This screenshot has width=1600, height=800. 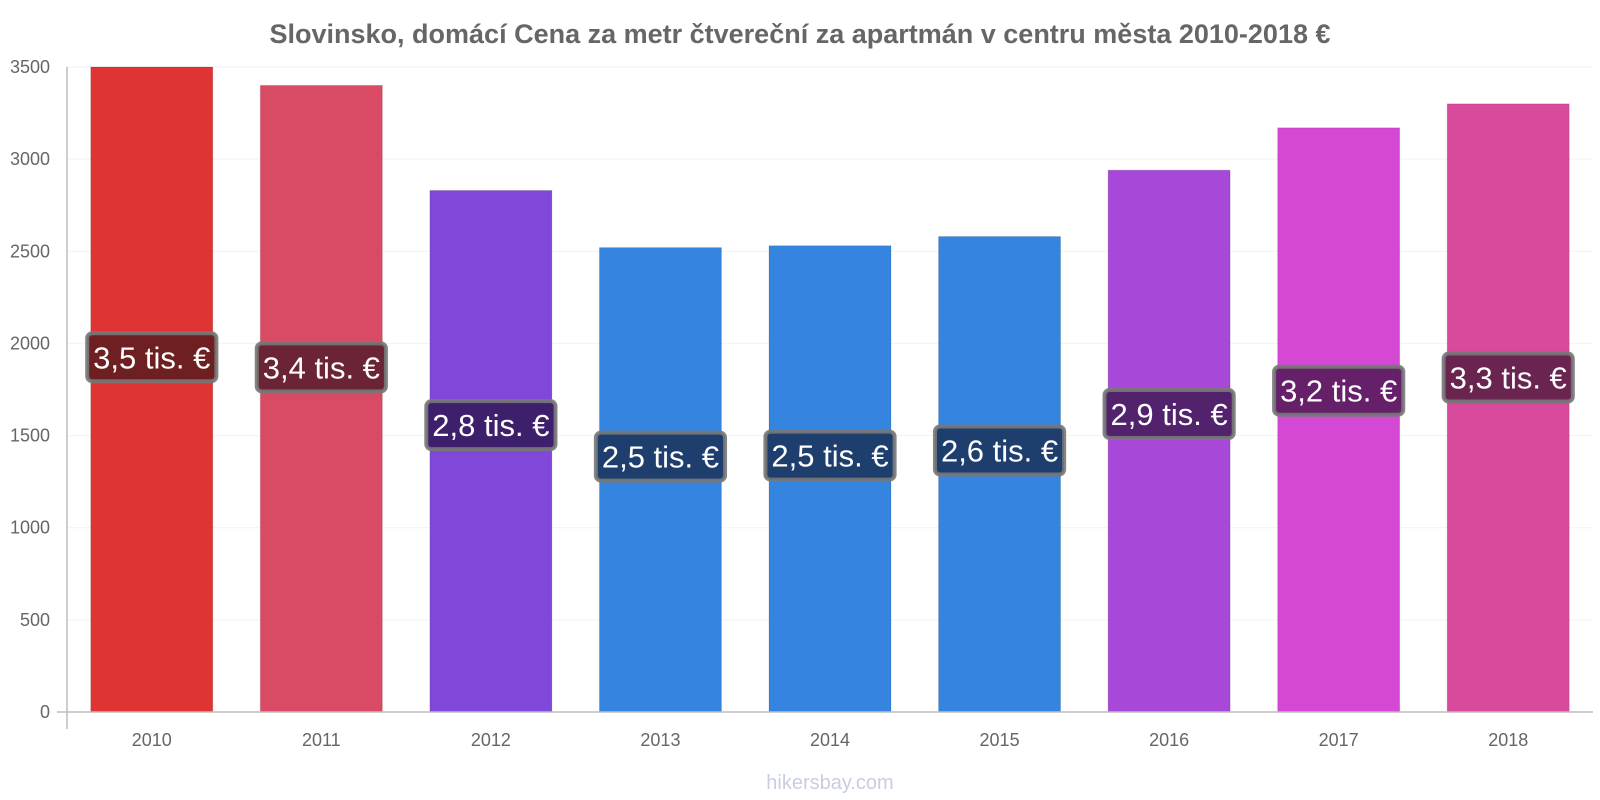 I want to click on x-tick-label: 2010, so click(x=152, y=740).